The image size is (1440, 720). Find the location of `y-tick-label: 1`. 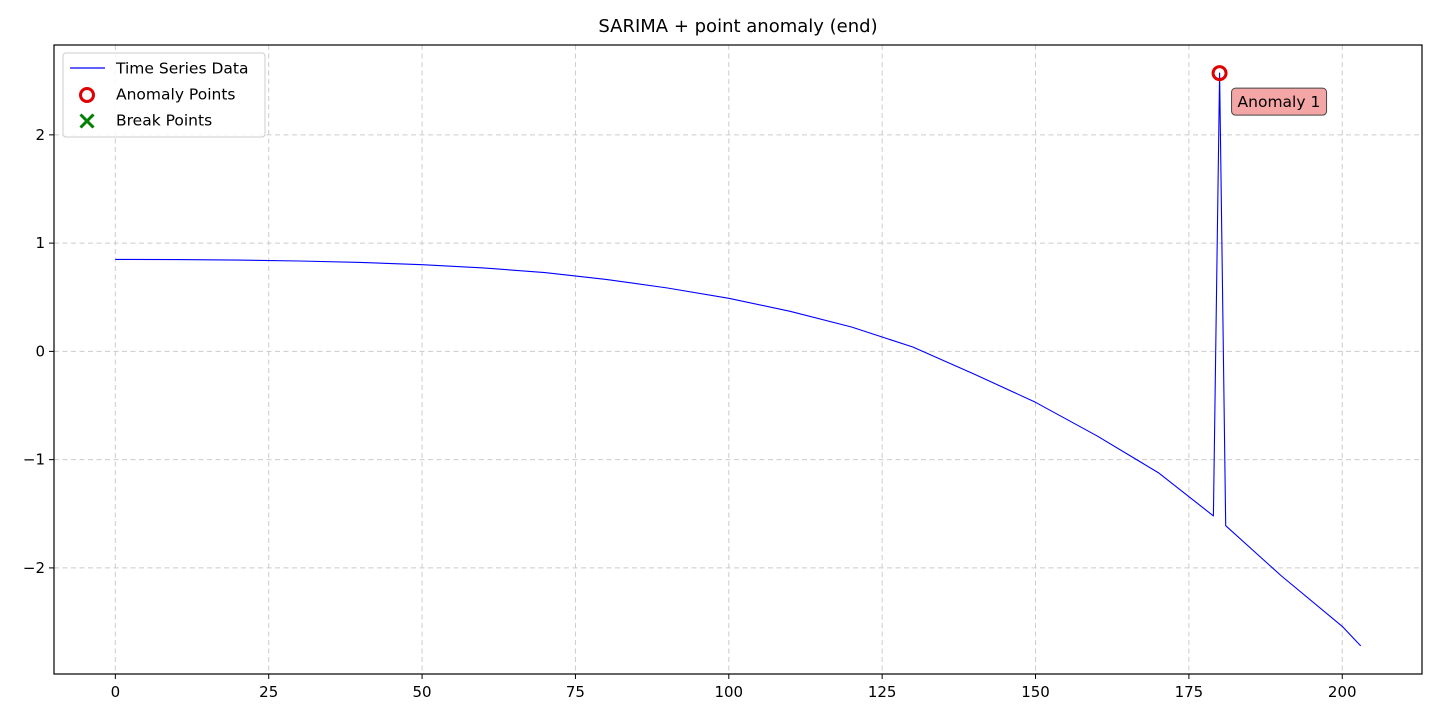

y-tick-label: 1 is located at coordinates (40, 243).